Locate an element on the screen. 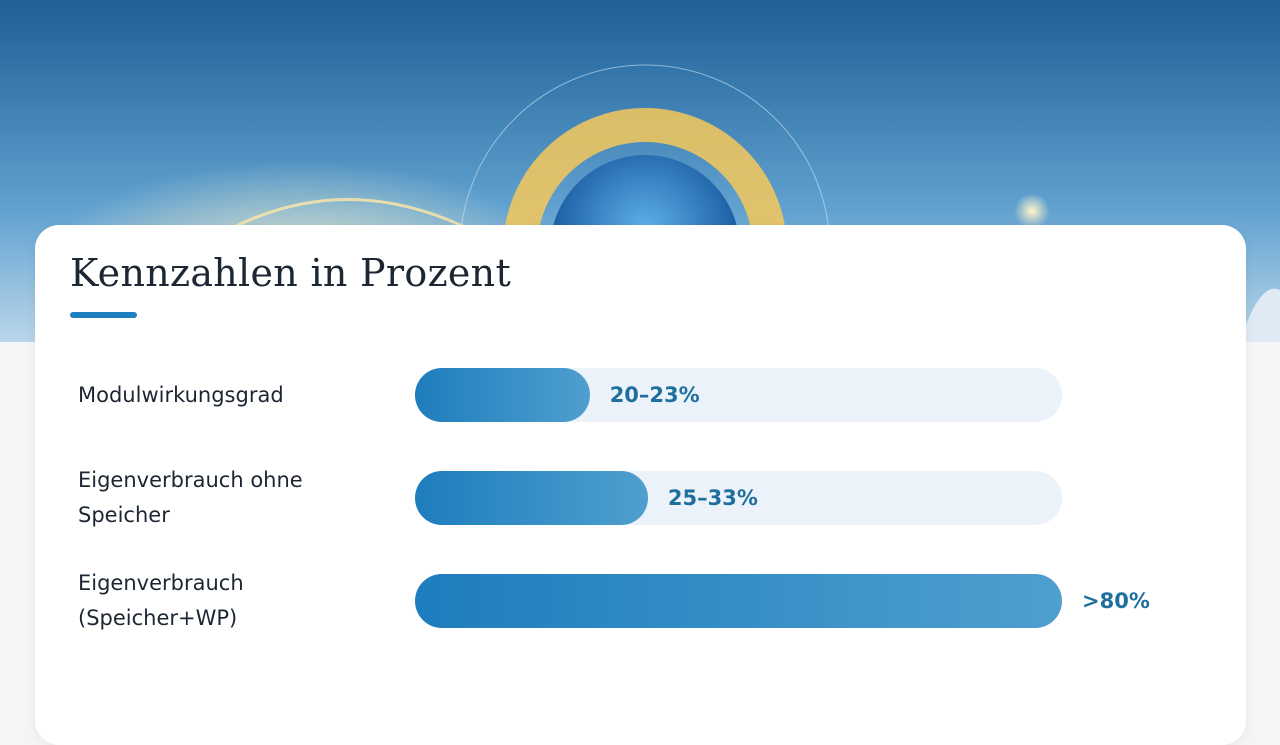 This screenshot has width=1280, height=745. title: Kennzahlen in Prozent is located at coordinates (291, 273).